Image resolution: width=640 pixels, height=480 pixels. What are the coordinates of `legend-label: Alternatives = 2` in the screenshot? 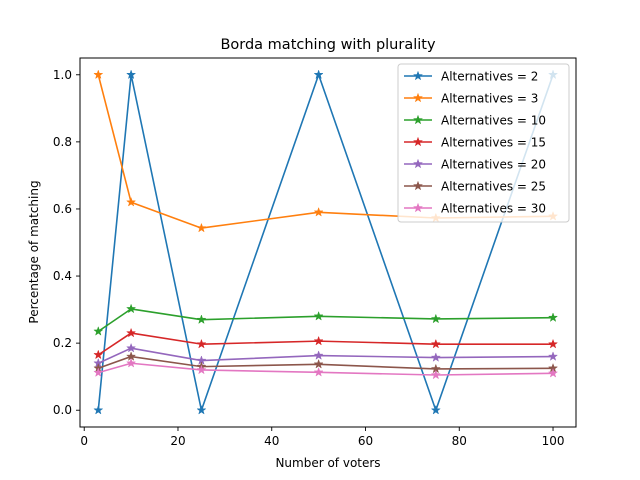 It's located at (489, 77).